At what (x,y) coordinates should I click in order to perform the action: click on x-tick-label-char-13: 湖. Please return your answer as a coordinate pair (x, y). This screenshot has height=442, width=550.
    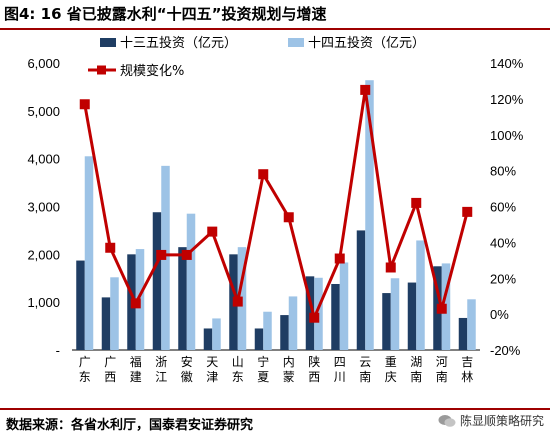
    Looking at the image, I should click on (416, 361).